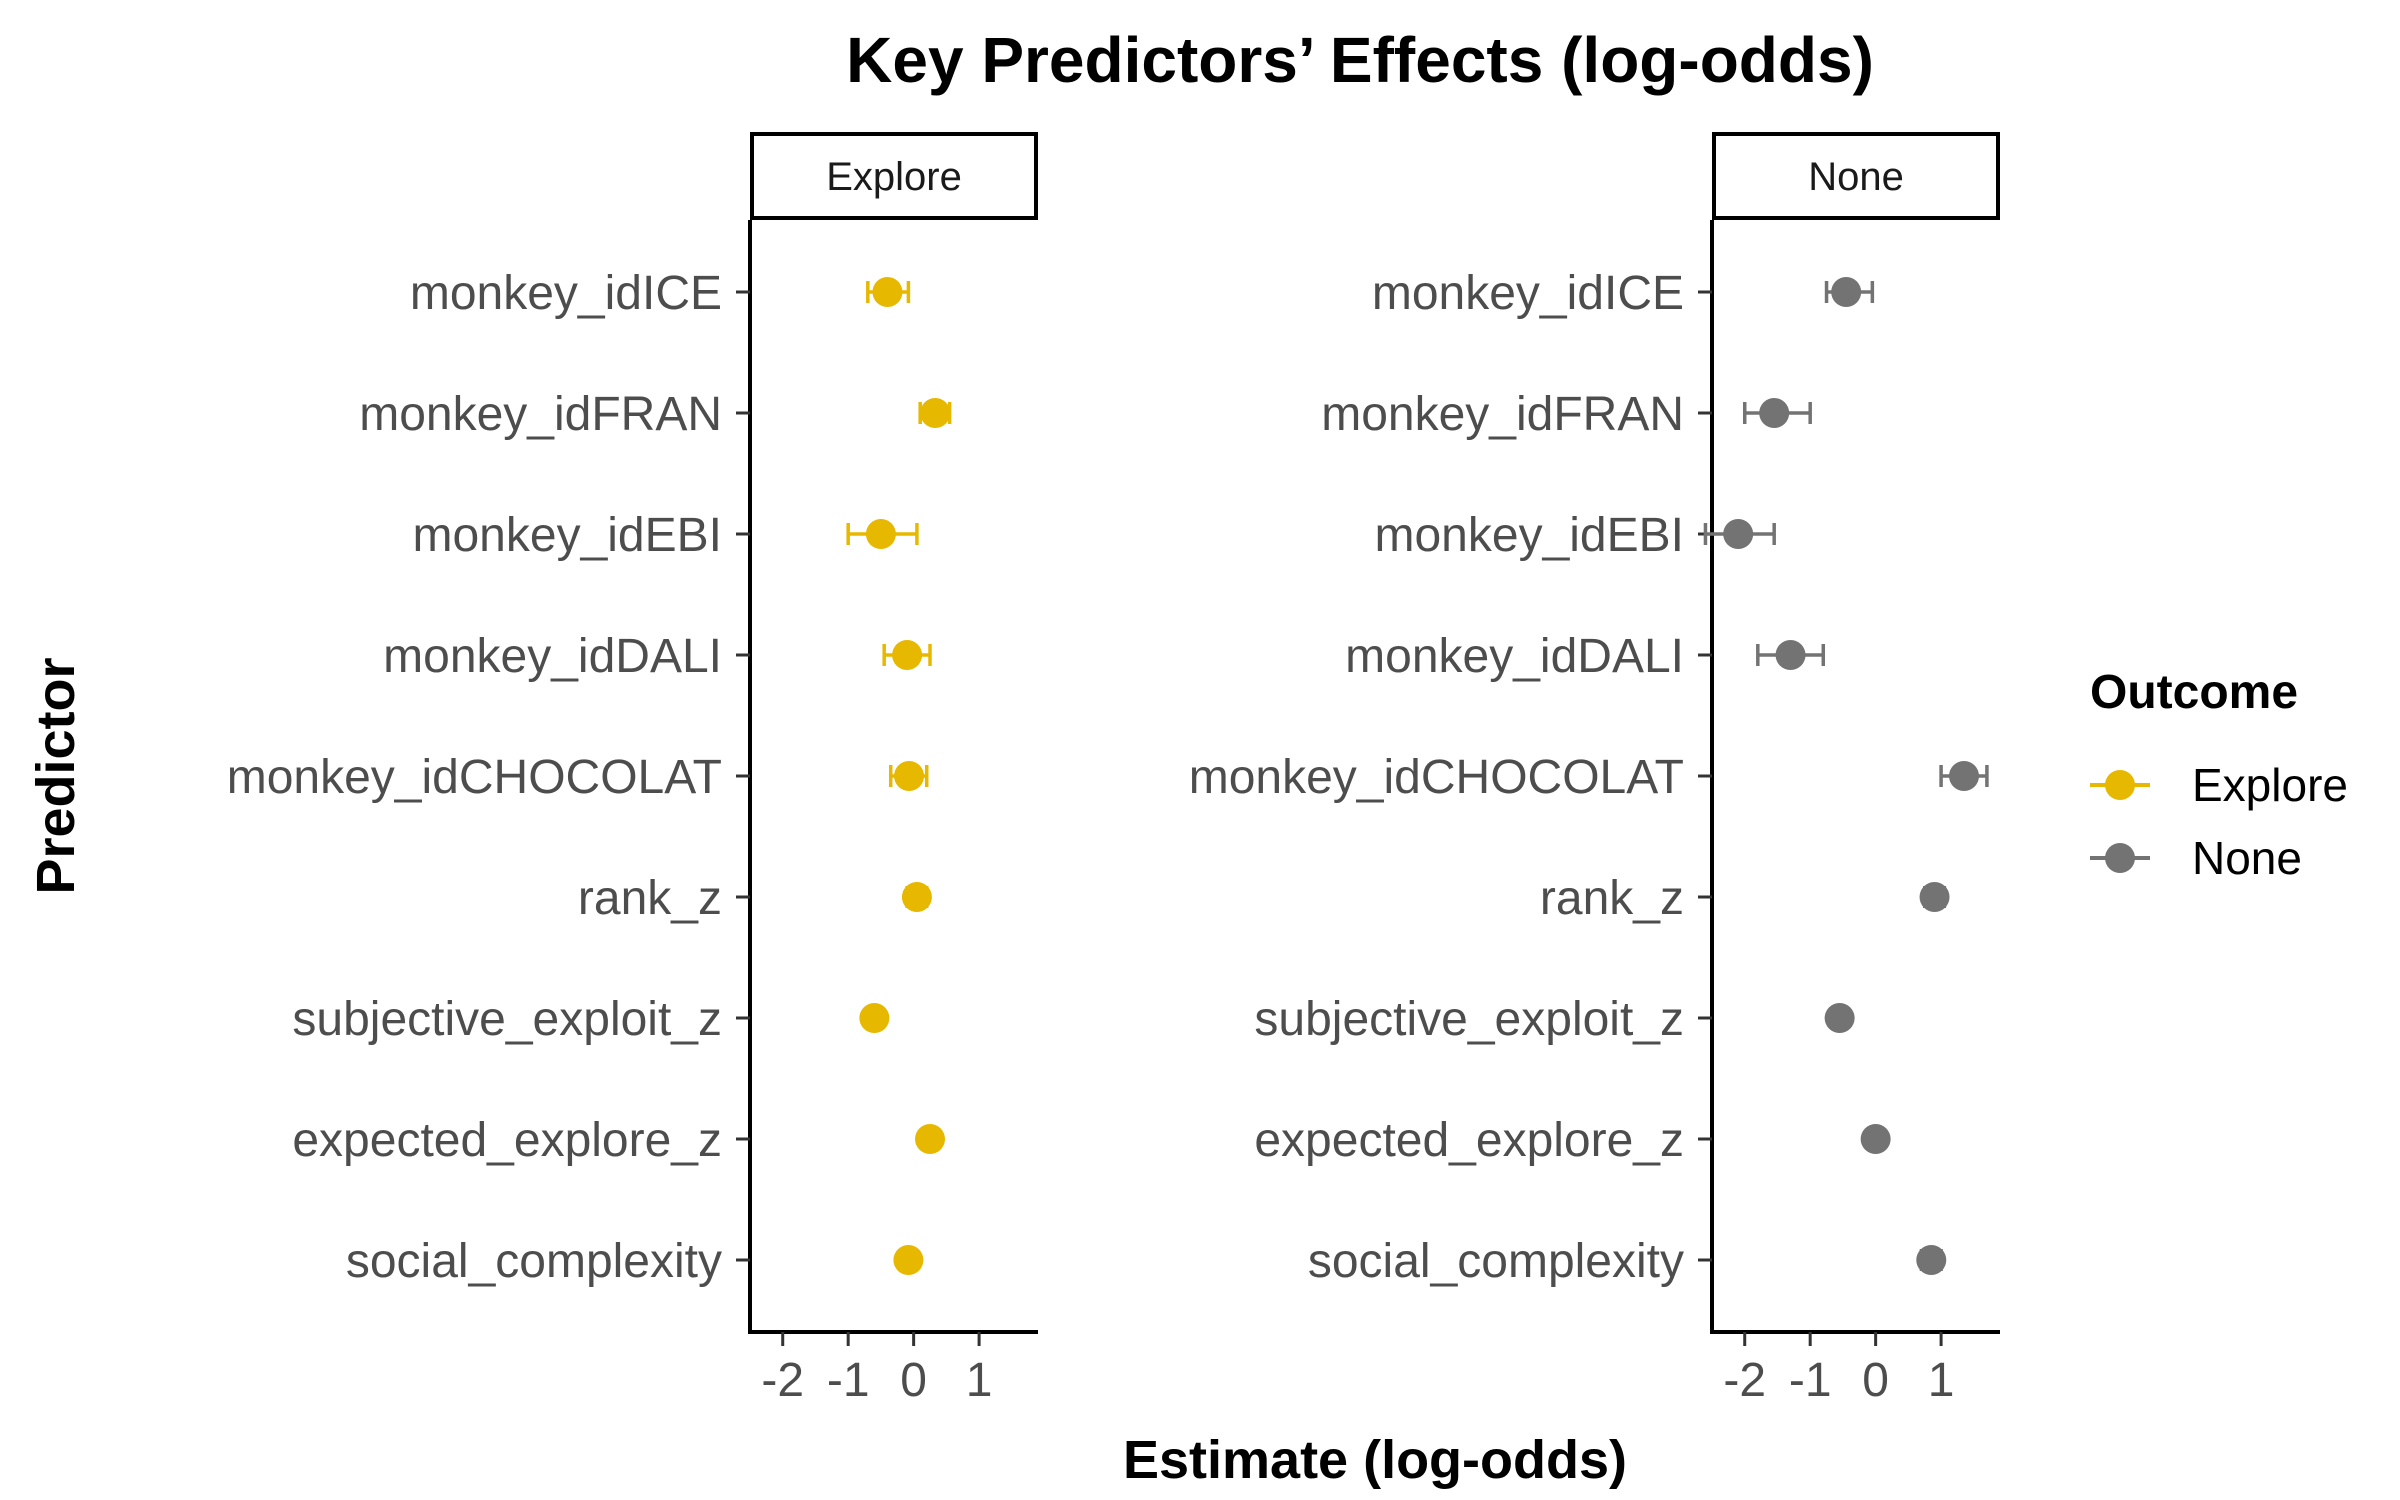  What do you see at coordinates (507, 1019) in the screenshot?
I see `y-tick-label-explore: subjective_exploit_z` at bounding box center [507, 1019].